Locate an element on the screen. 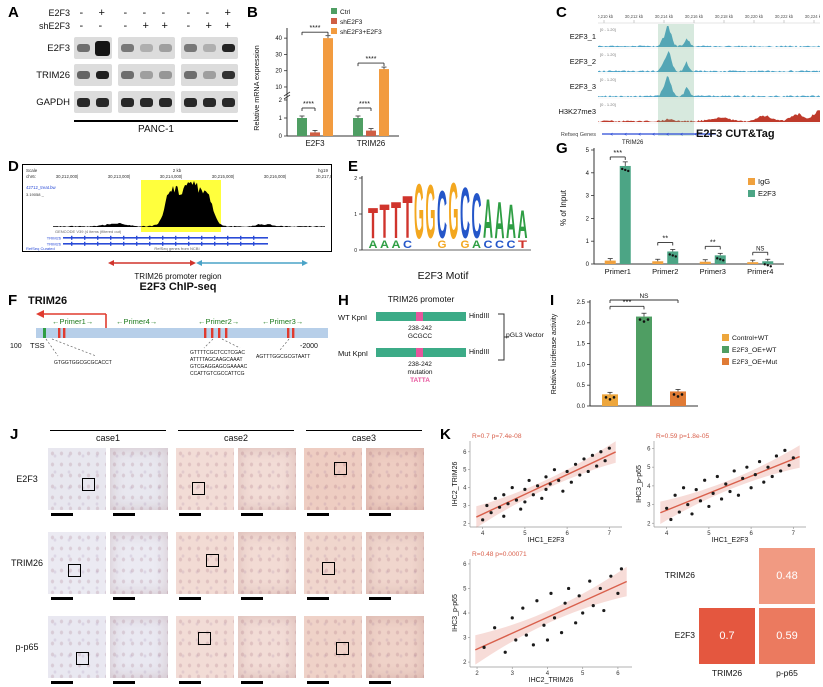  condition-row-label: E2F3 is located at coordinates (59, 13).